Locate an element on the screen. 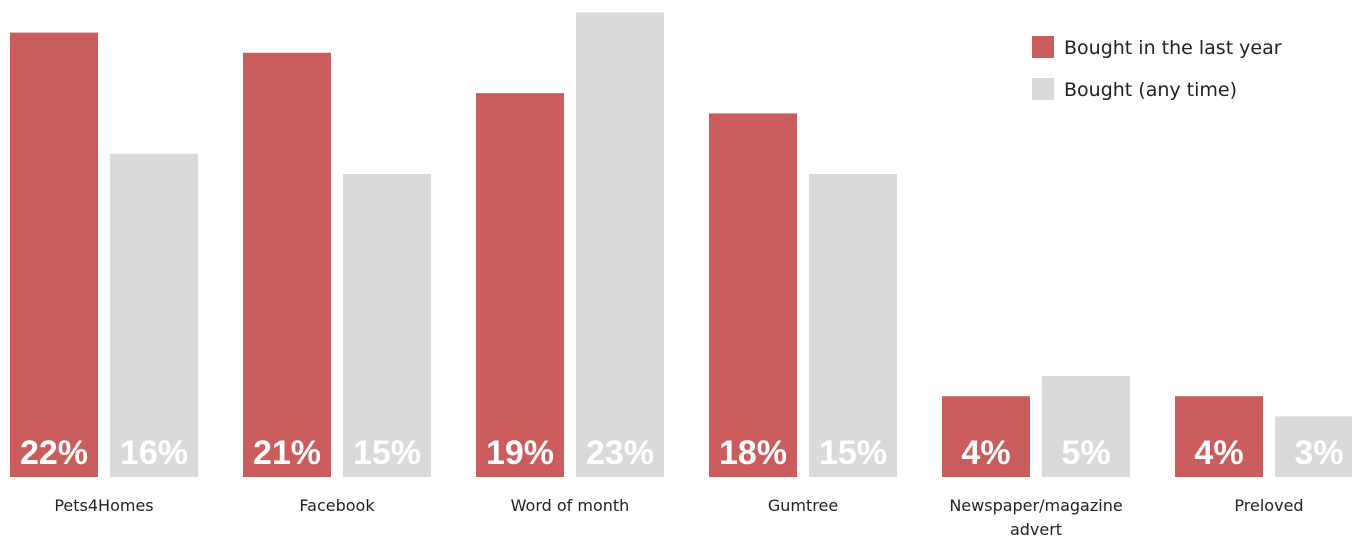  value-label-last-year-0: 22% is located at coordinates (54, 453).